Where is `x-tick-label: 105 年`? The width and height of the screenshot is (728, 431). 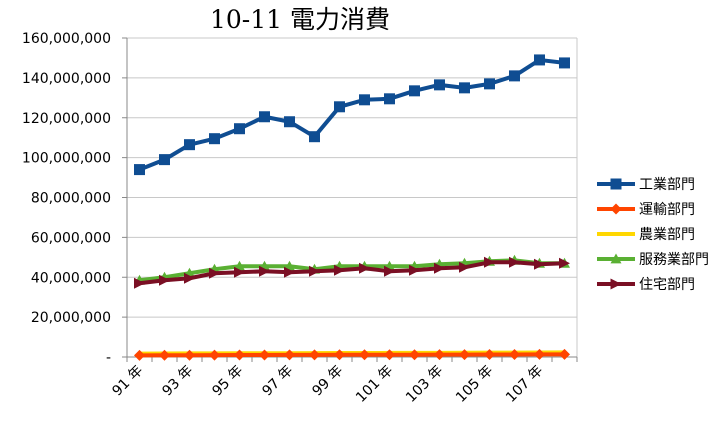 x-tick-label: 105 年 is located at coordinates (474, 384).